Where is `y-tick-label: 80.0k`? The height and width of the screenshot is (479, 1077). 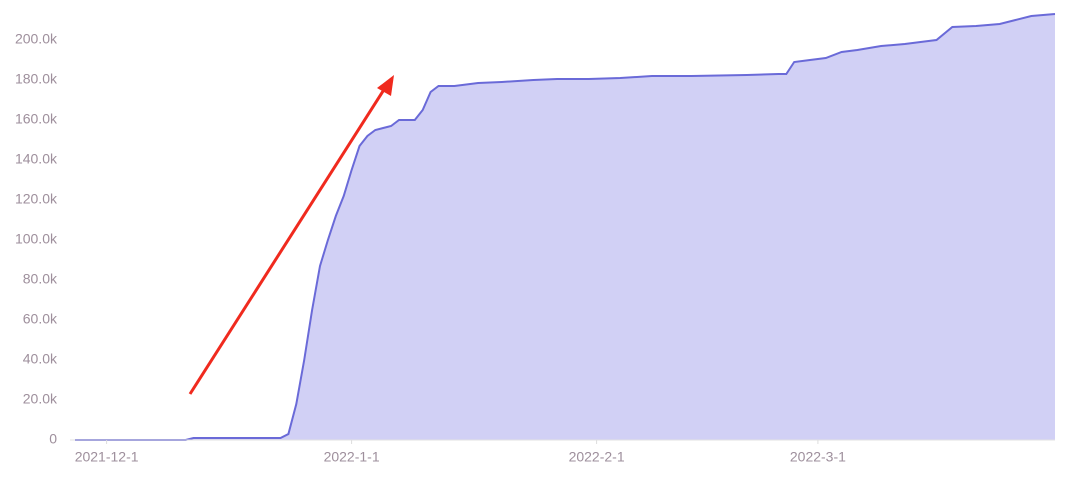
y-tick-label: 80.0k is located at coordinates (40, 279).